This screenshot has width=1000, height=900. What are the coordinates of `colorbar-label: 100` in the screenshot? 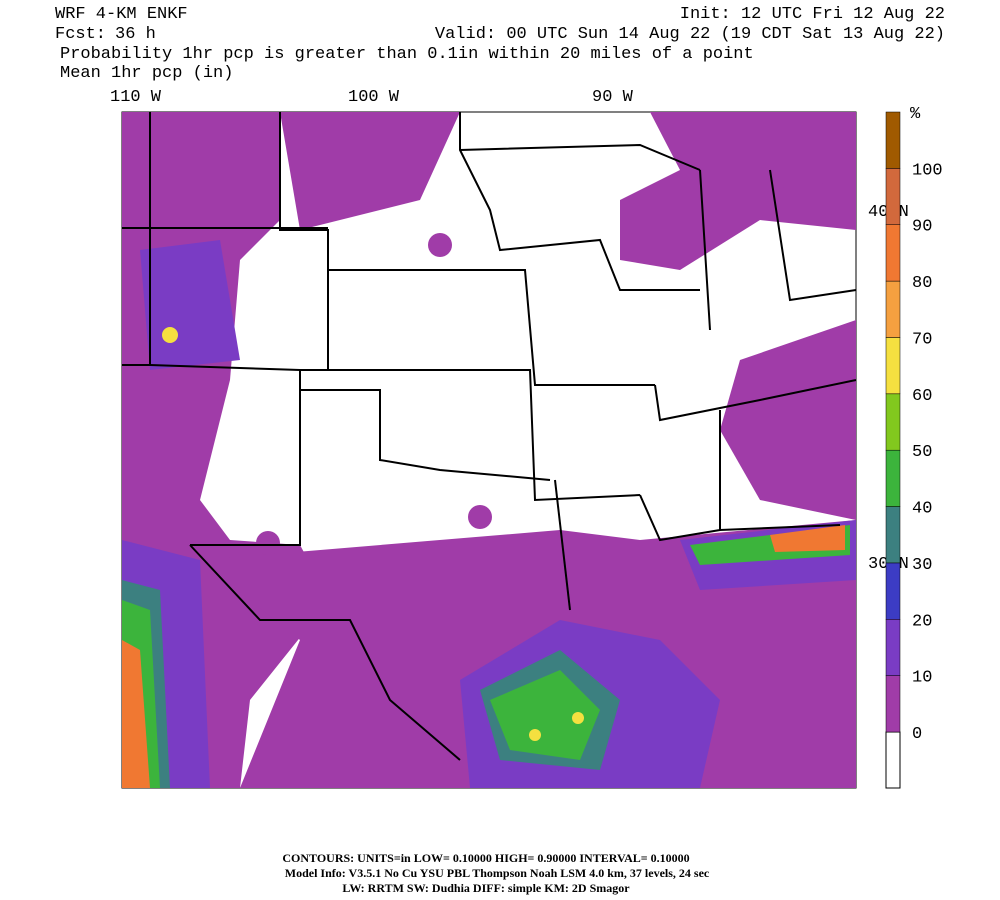 It's located at (927, 170).